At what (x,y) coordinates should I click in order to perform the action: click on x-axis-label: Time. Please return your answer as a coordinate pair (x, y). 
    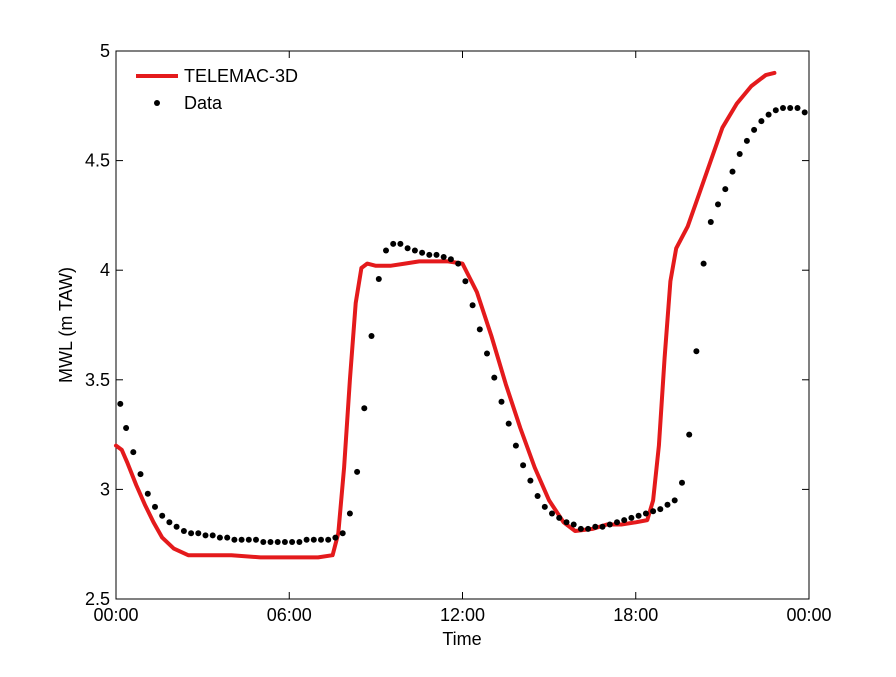
    Looking at the image, I should click on (461, 639).